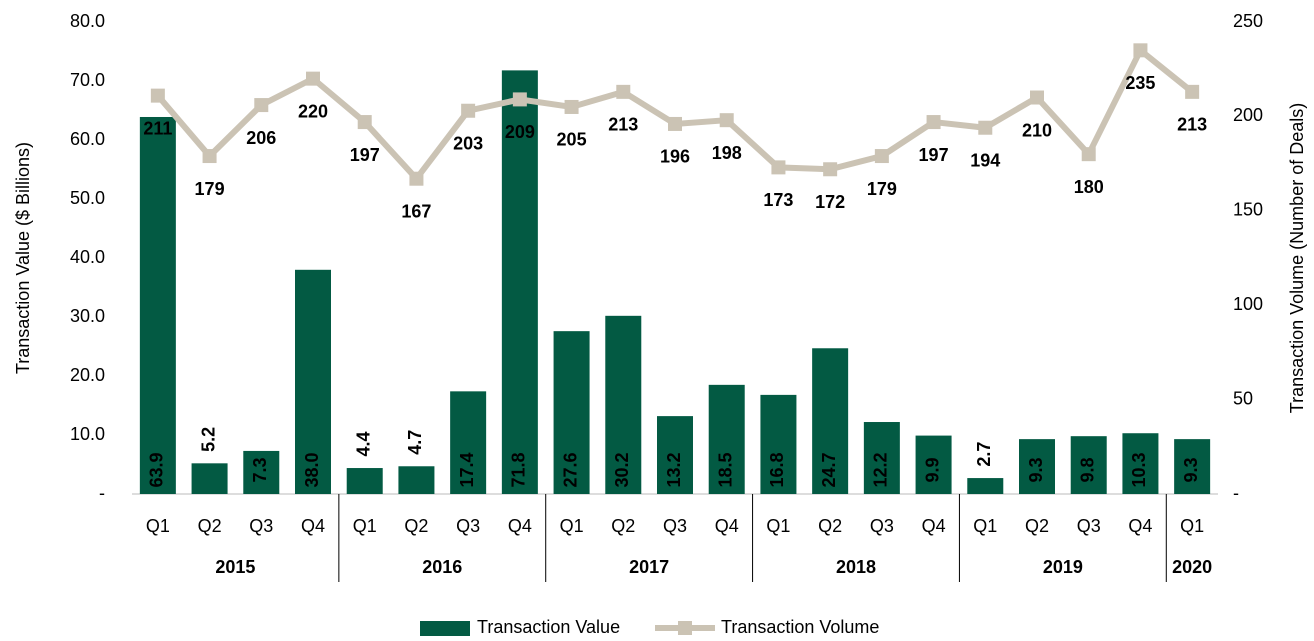  I want to click on y-tick-label: 60.0, so click(87, 139).